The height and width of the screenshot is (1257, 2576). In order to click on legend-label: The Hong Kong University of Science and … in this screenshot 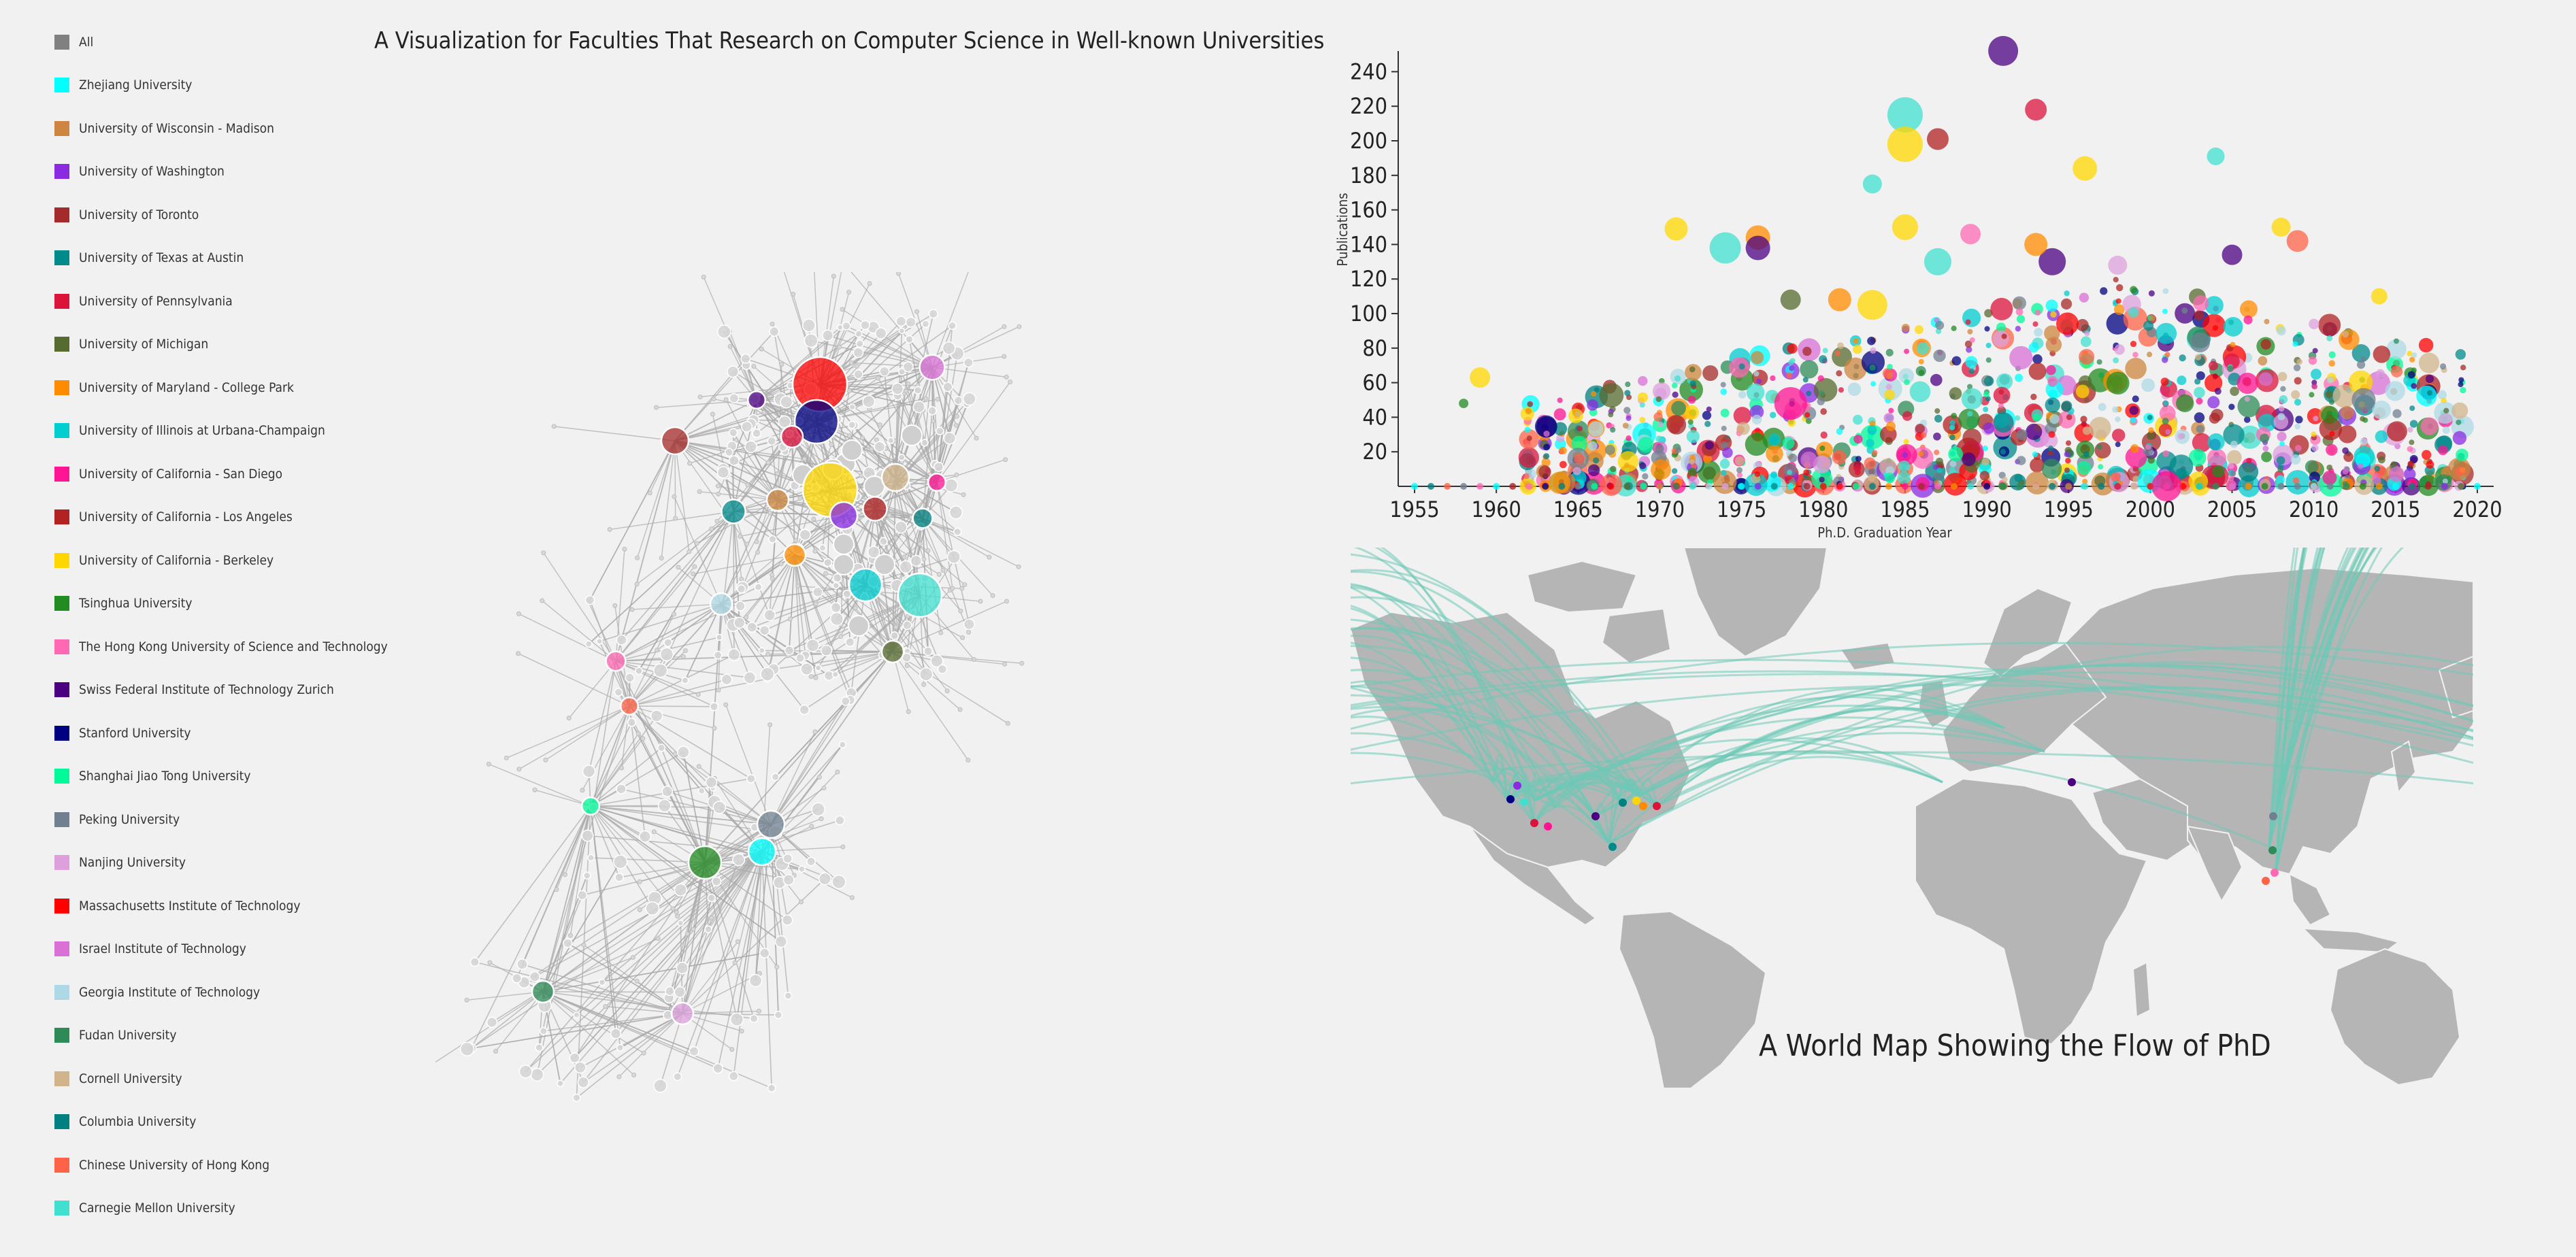, I will do `click(234, 647)`.